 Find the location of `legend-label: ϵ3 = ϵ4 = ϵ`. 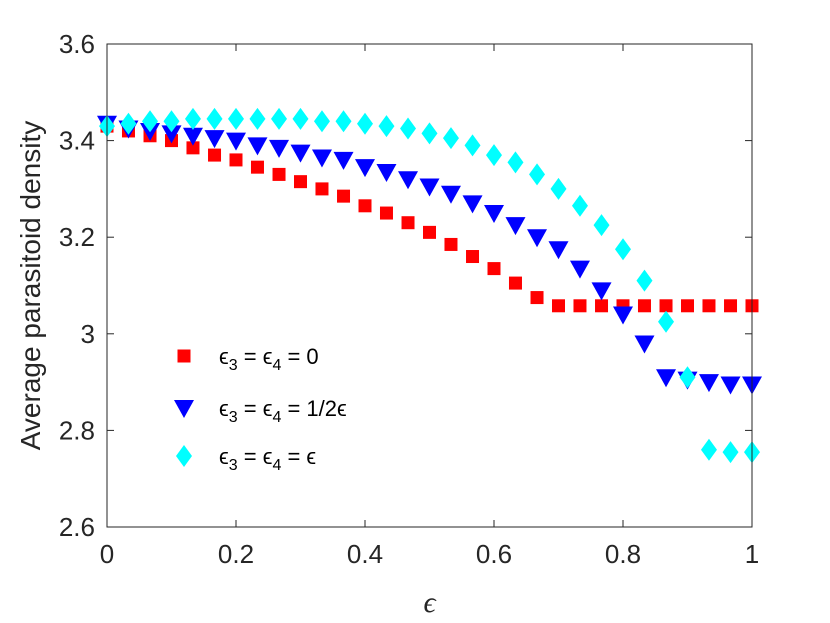

legend-label: ϵ3 = ϵ4 = ϵ is located at coordinates (267, 459).